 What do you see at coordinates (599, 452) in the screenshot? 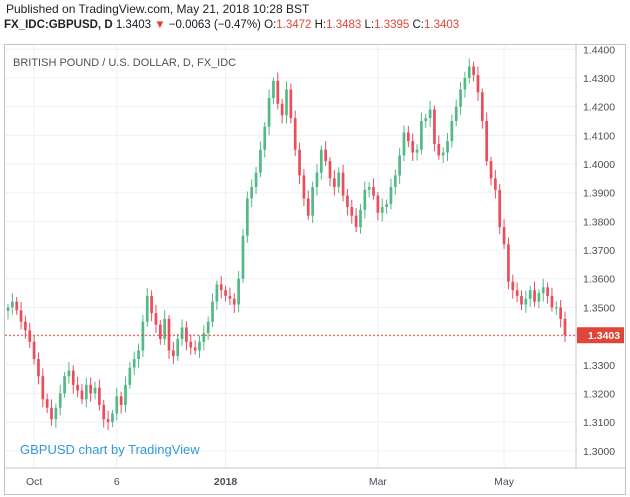
I see `y-tick-label: 1.3000` at bounding box center [599, 452].